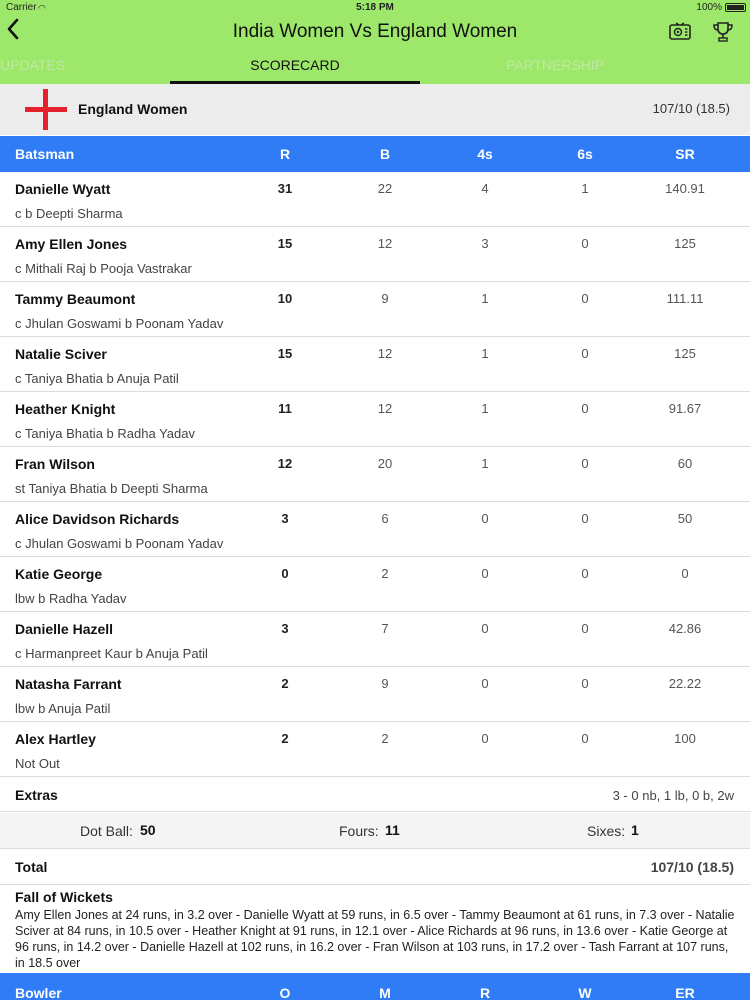 This screenshot has height=1000, width=750. Describe the element at coordinates (691, 108) in the screenshot. I see `team-score: 107/10 (18.5)` at that location.